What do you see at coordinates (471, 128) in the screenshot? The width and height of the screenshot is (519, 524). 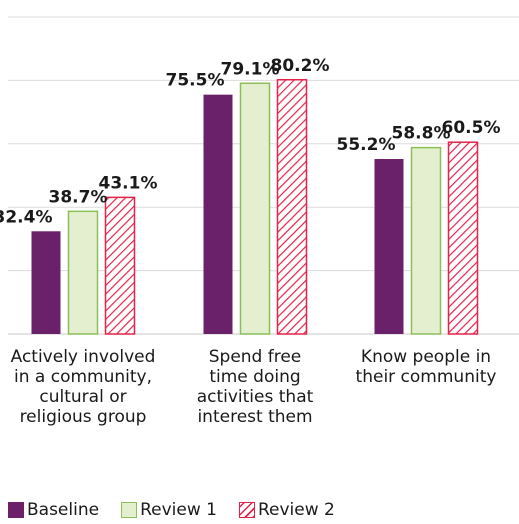 I see `data-label-review-2: 60.5%` at bounding box center [471, 128].